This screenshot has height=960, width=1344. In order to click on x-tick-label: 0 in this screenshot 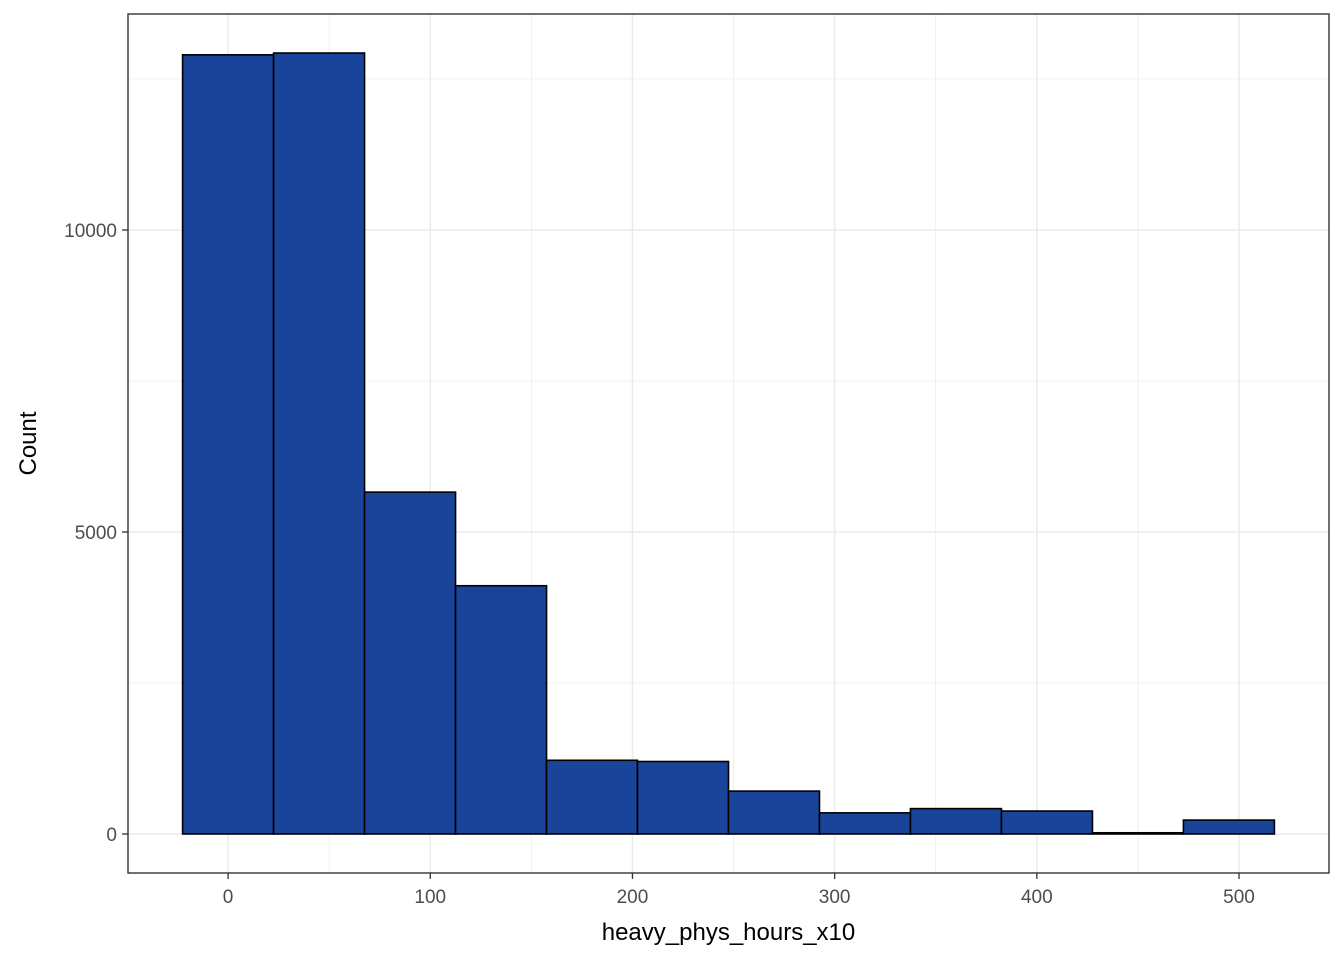, I will do `click(228, 897)`.